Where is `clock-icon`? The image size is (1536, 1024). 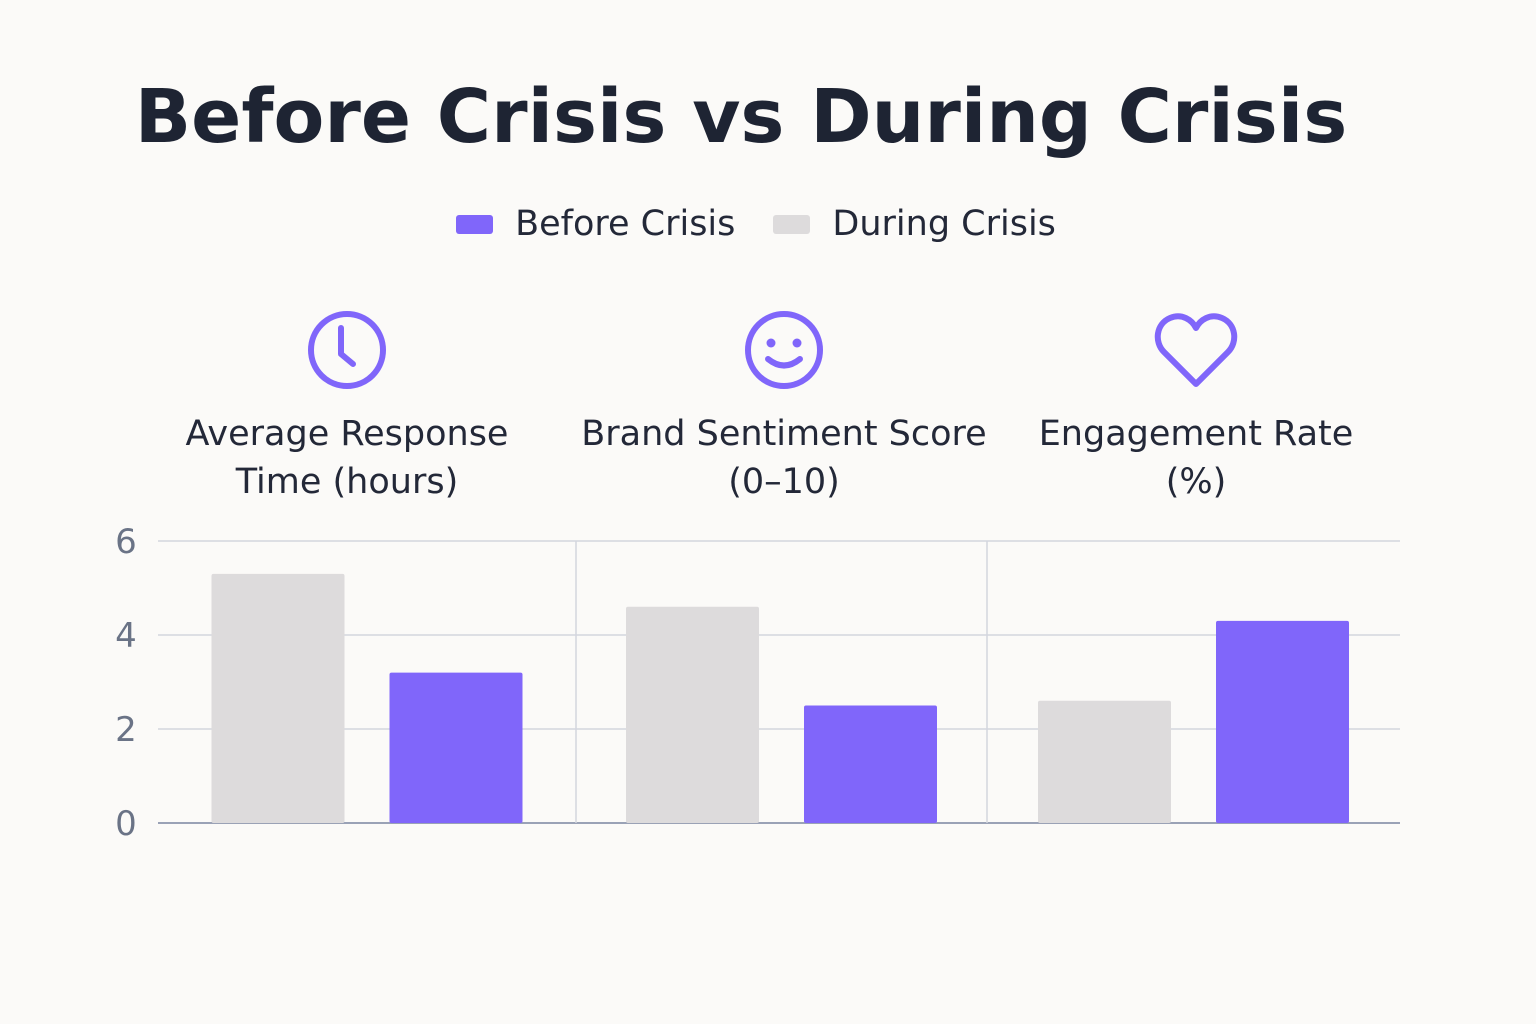
clock-icon is located at coordinates (347, 350).